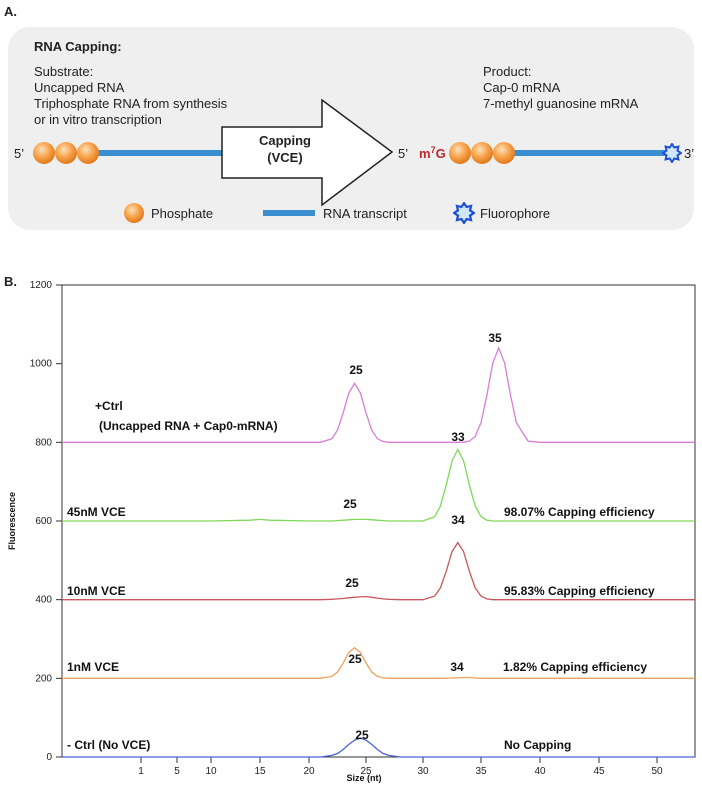 The image size is (702, 788). What do you see at coordinates (425, 153) in the screenshot?
I see `cap-part: m` at bounding box center [425, 153].